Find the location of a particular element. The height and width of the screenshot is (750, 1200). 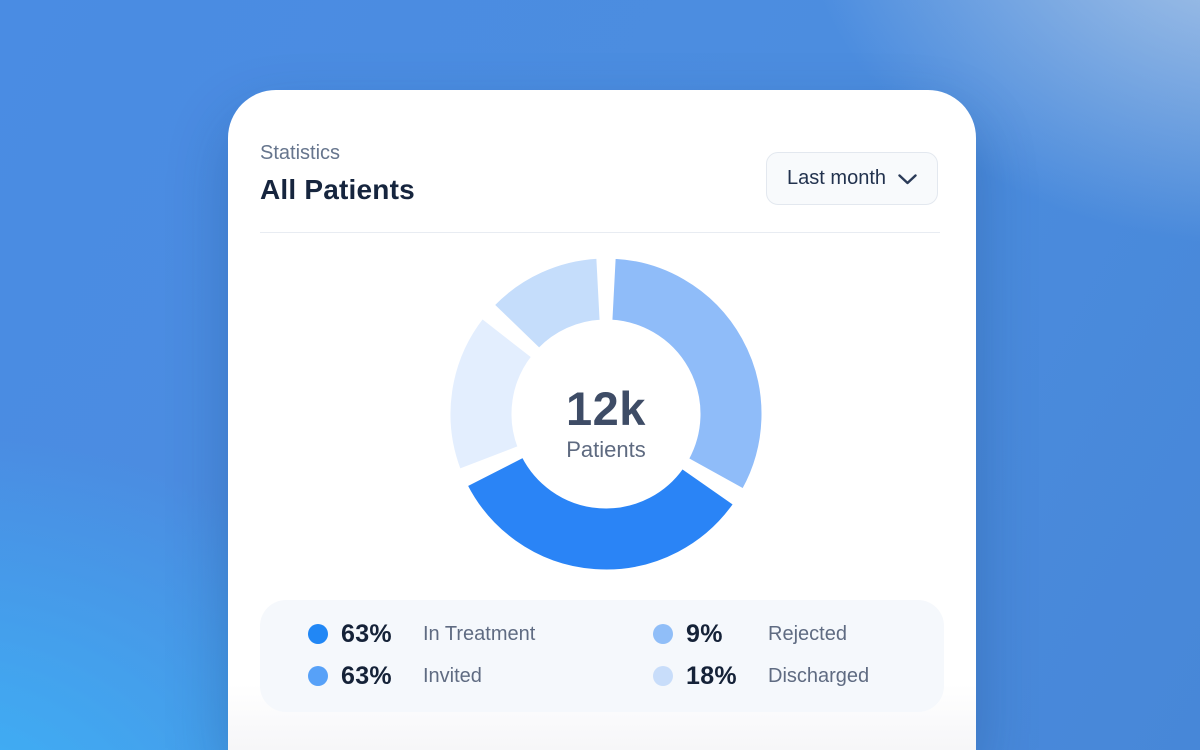

legend-item-rejected: 9% Rejected is located at coordinates (798, 634).